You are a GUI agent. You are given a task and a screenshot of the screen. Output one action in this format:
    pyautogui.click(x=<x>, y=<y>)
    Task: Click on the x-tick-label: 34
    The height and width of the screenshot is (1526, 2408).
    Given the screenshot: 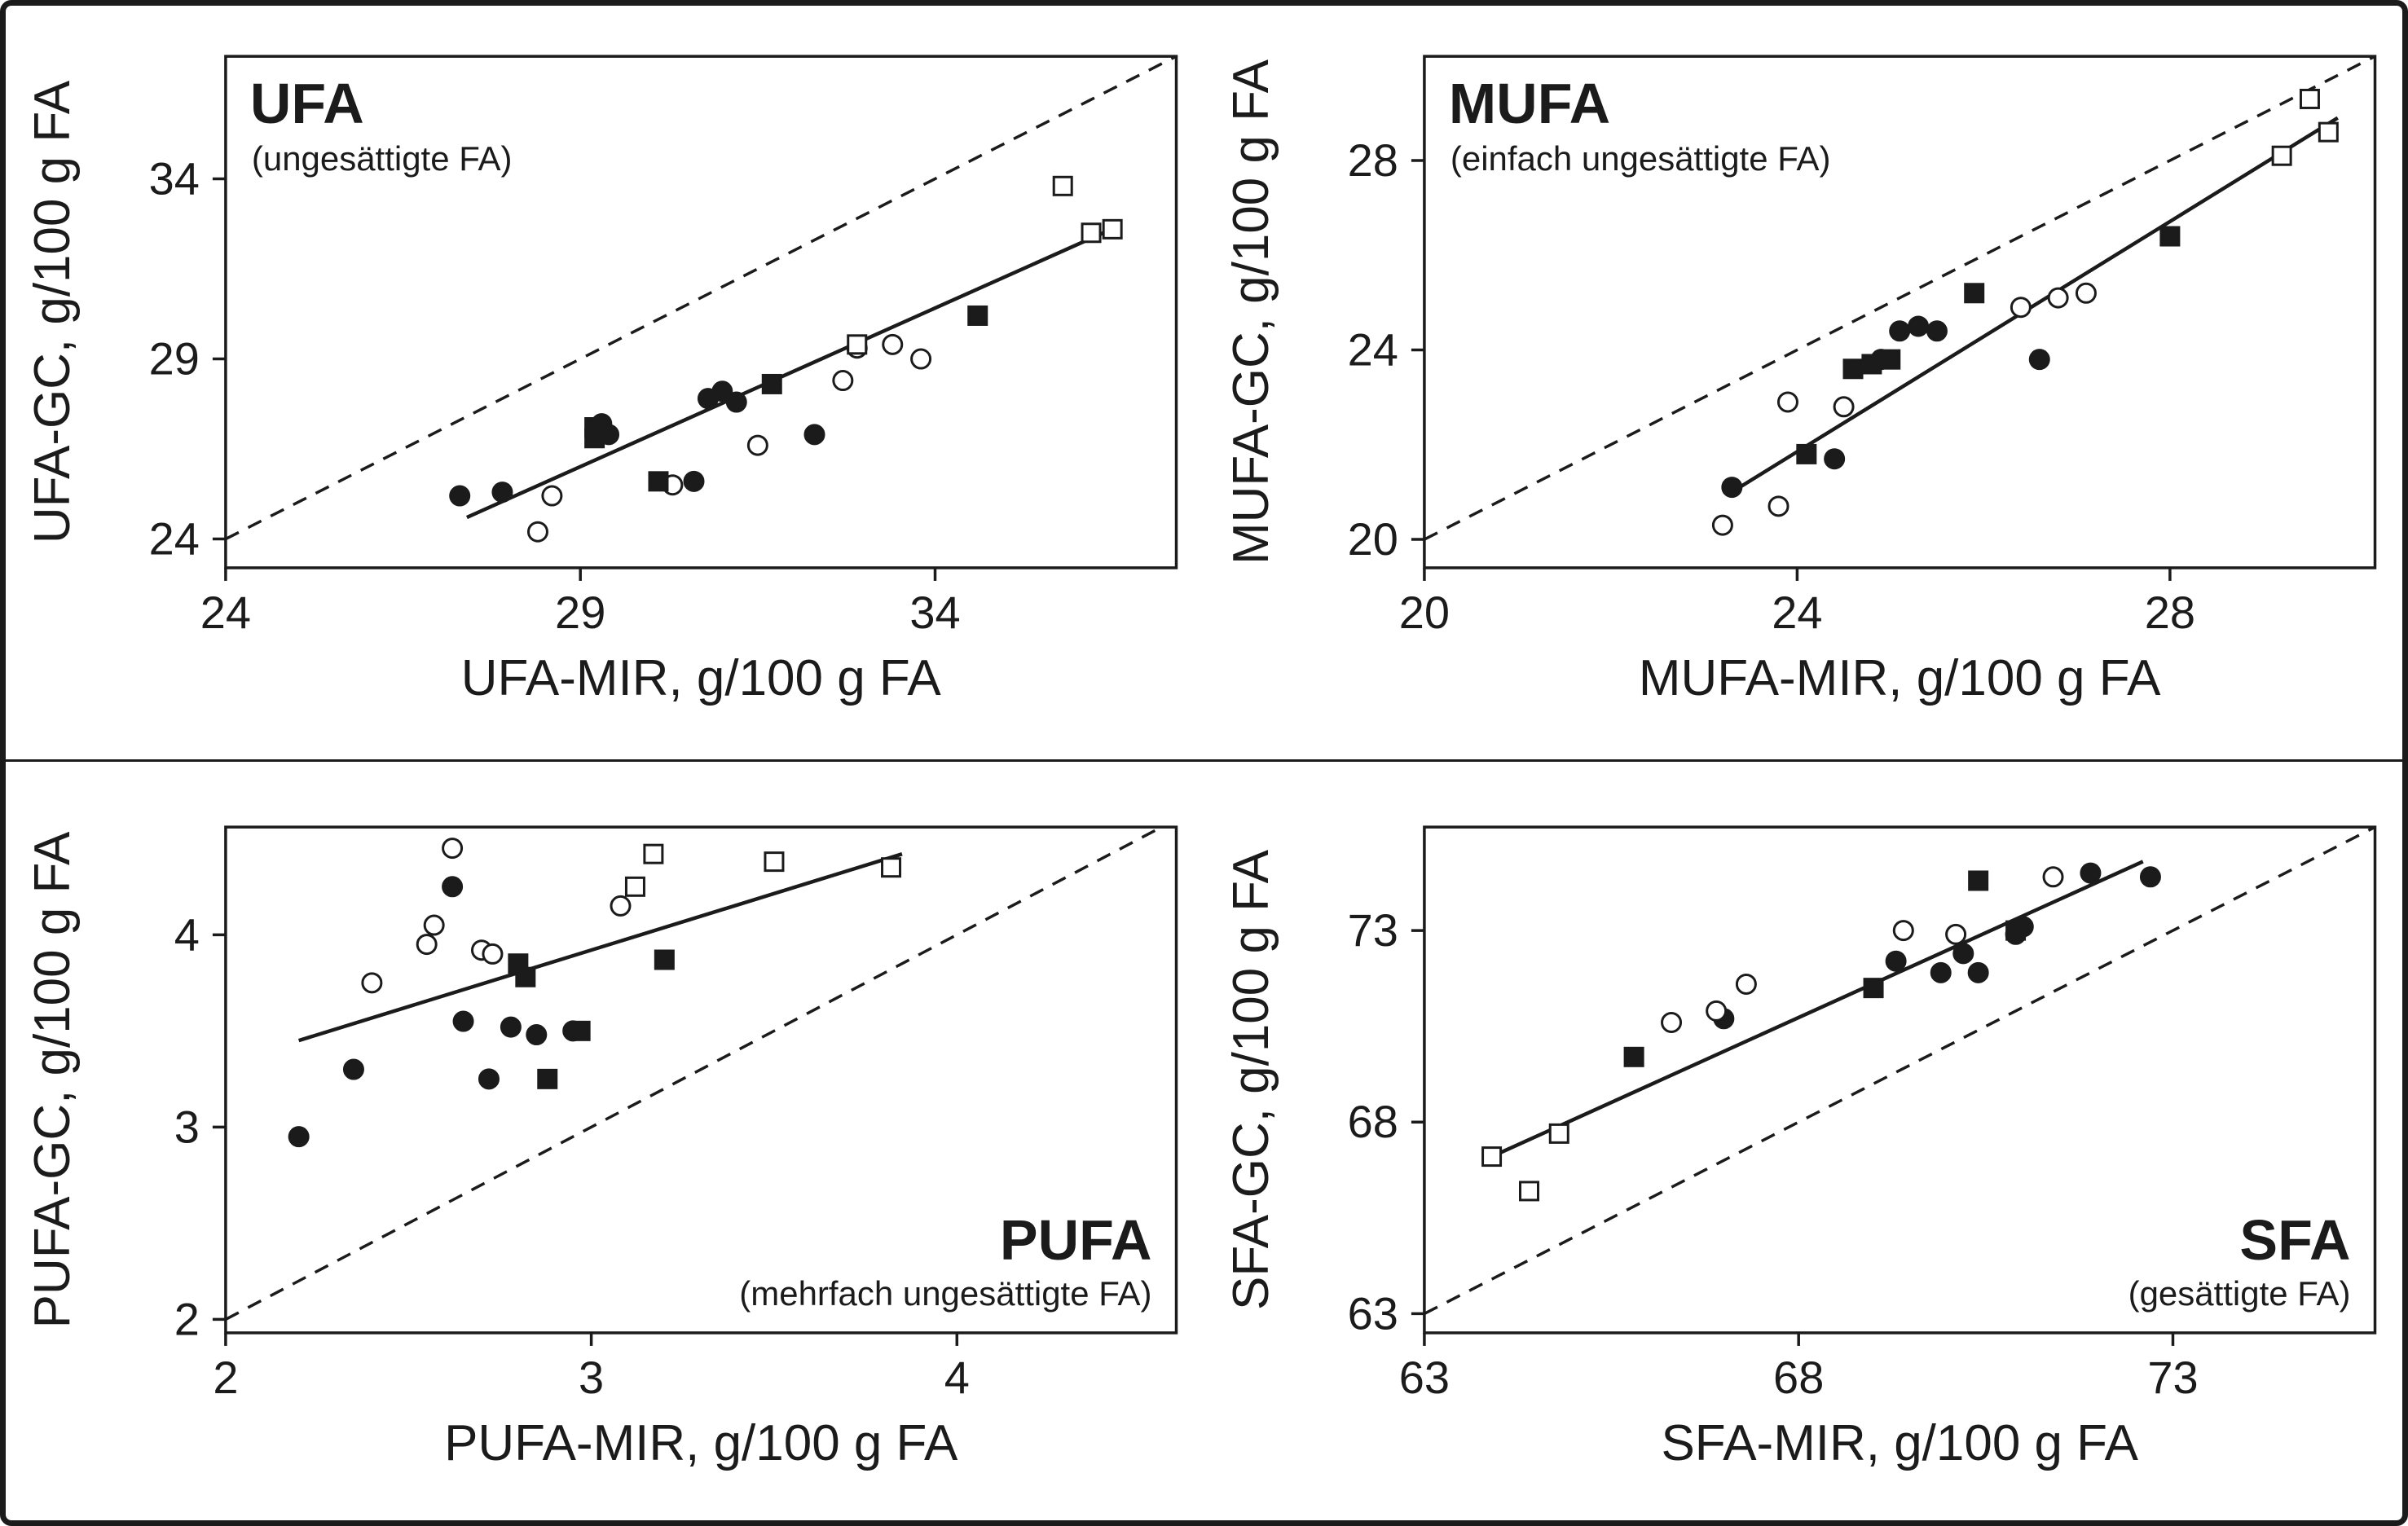 What is the action you would take?
    pyautogui.click(x=934, y=612)
    